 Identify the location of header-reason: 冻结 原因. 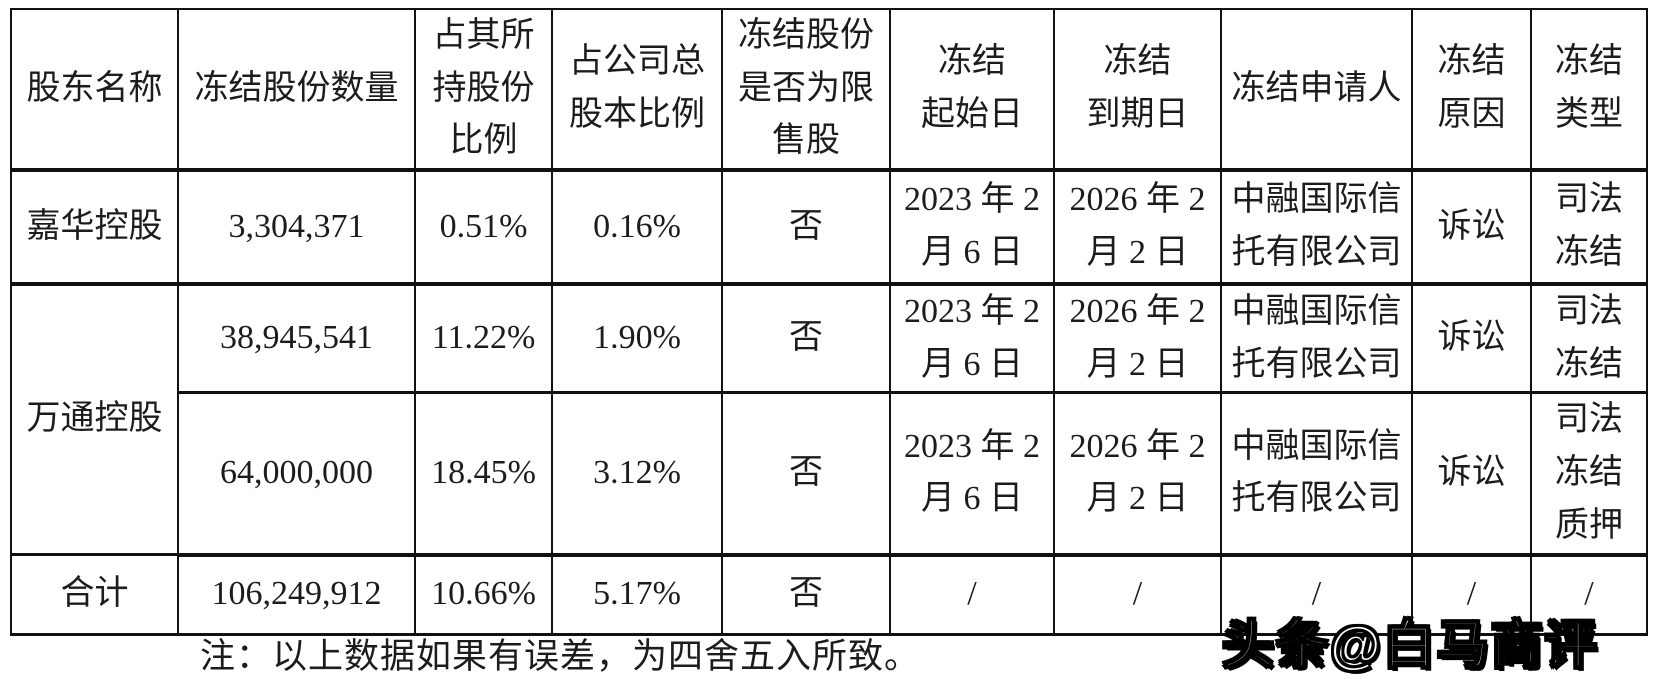
(1471, 90).